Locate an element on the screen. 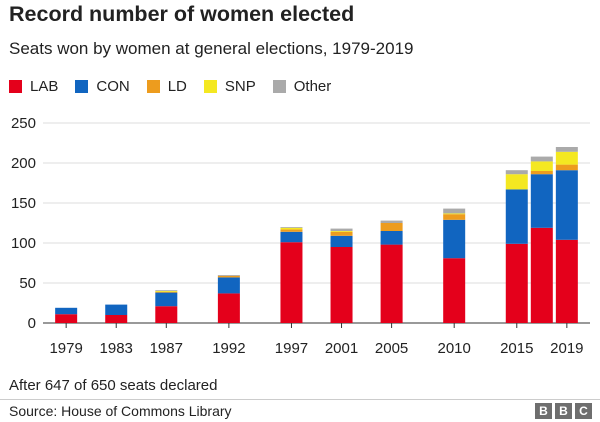 This screenshot has width=600, height=422. bar-1997-snp is located at coordinates (291, 228).